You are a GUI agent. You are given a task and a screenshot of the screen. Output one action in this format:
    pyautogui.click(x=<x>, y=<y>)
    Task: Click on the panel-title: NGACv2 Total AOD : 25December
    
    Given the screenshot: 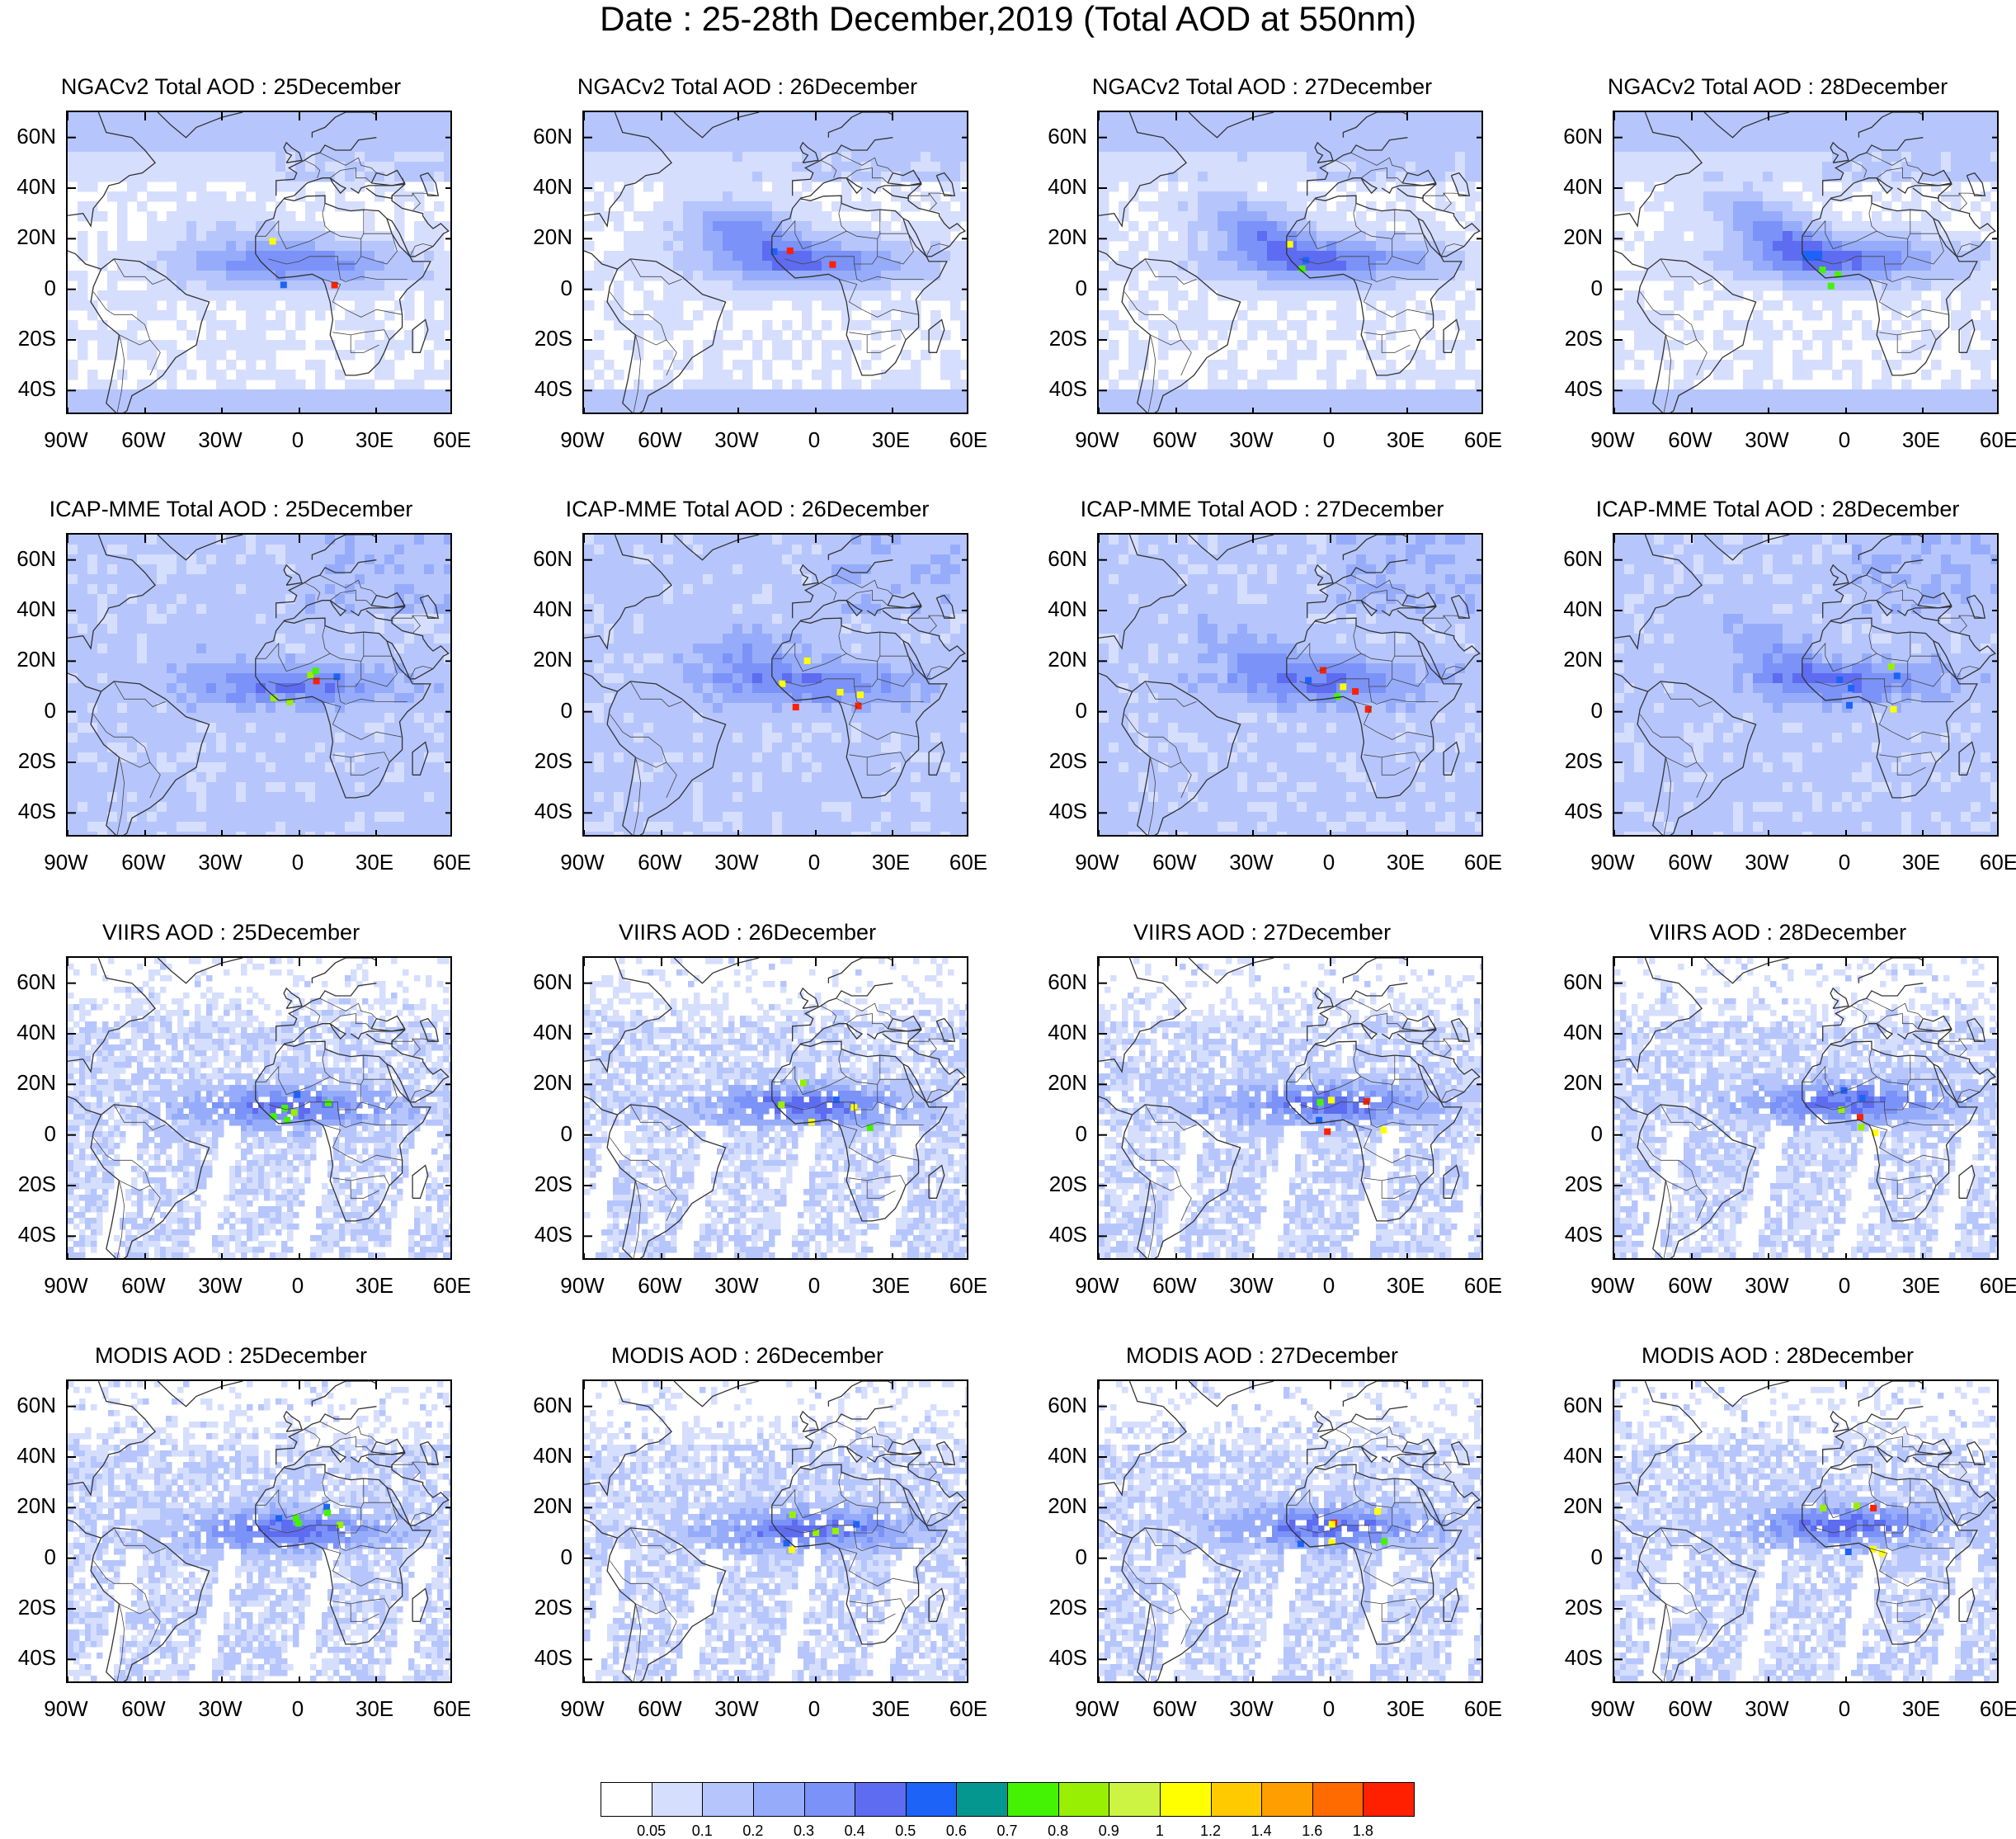 What is the action you would take?
    pyautogui.click(x=231, y=86)
    